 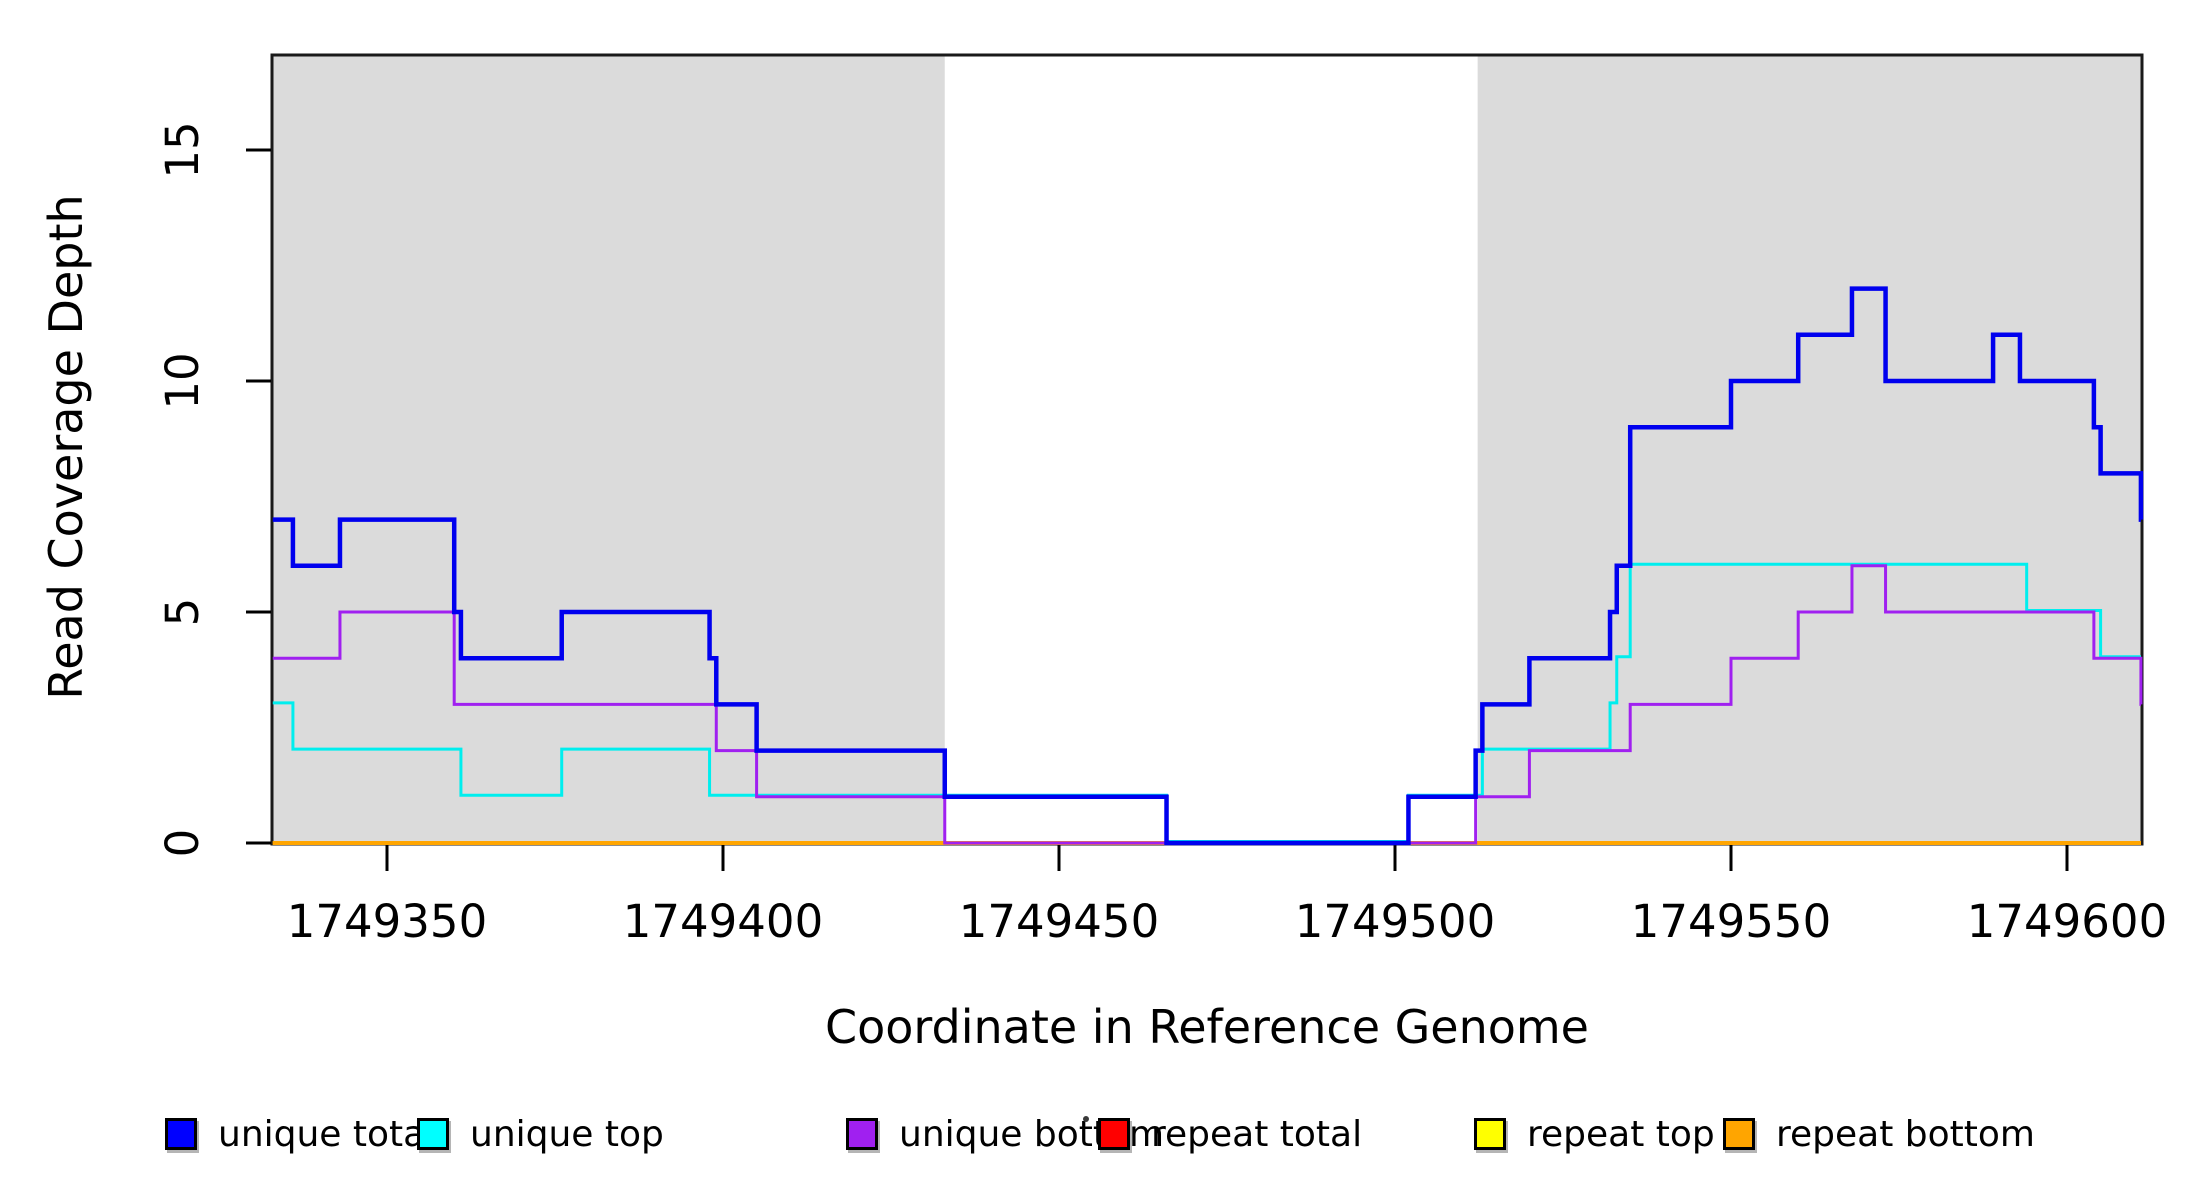 I want to click on x-tick-label: 1749350, so click(x=387, y=921).